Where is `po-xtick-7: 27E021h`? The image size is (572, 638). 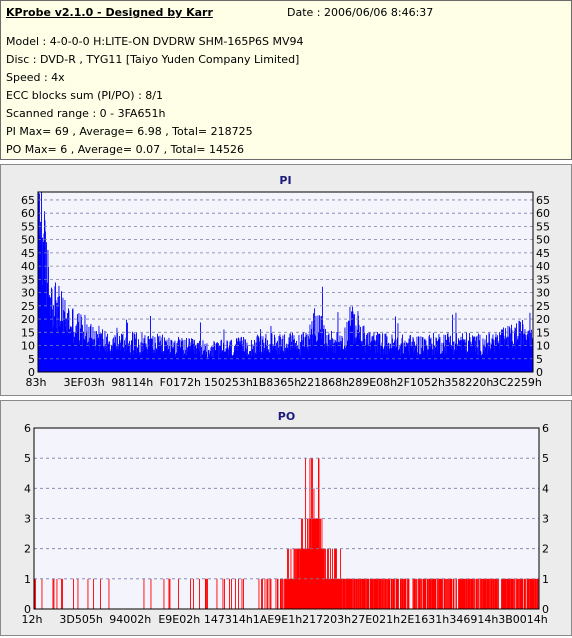 po-xtick-7: 27E021h is located at coordinates (375, 619).